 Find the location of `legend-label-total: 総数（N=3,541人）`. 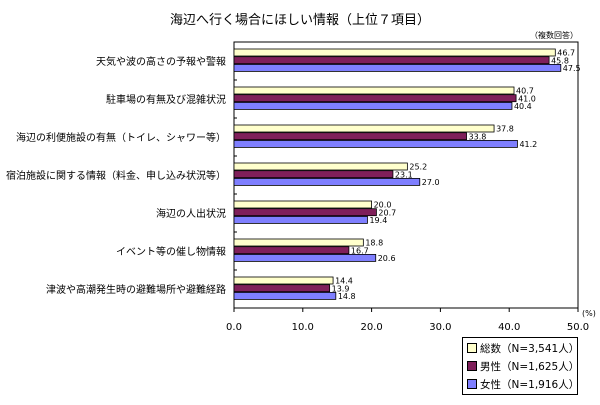

legend-label-total: 総数（N=3,541人） is located at coordinates (530, 348).